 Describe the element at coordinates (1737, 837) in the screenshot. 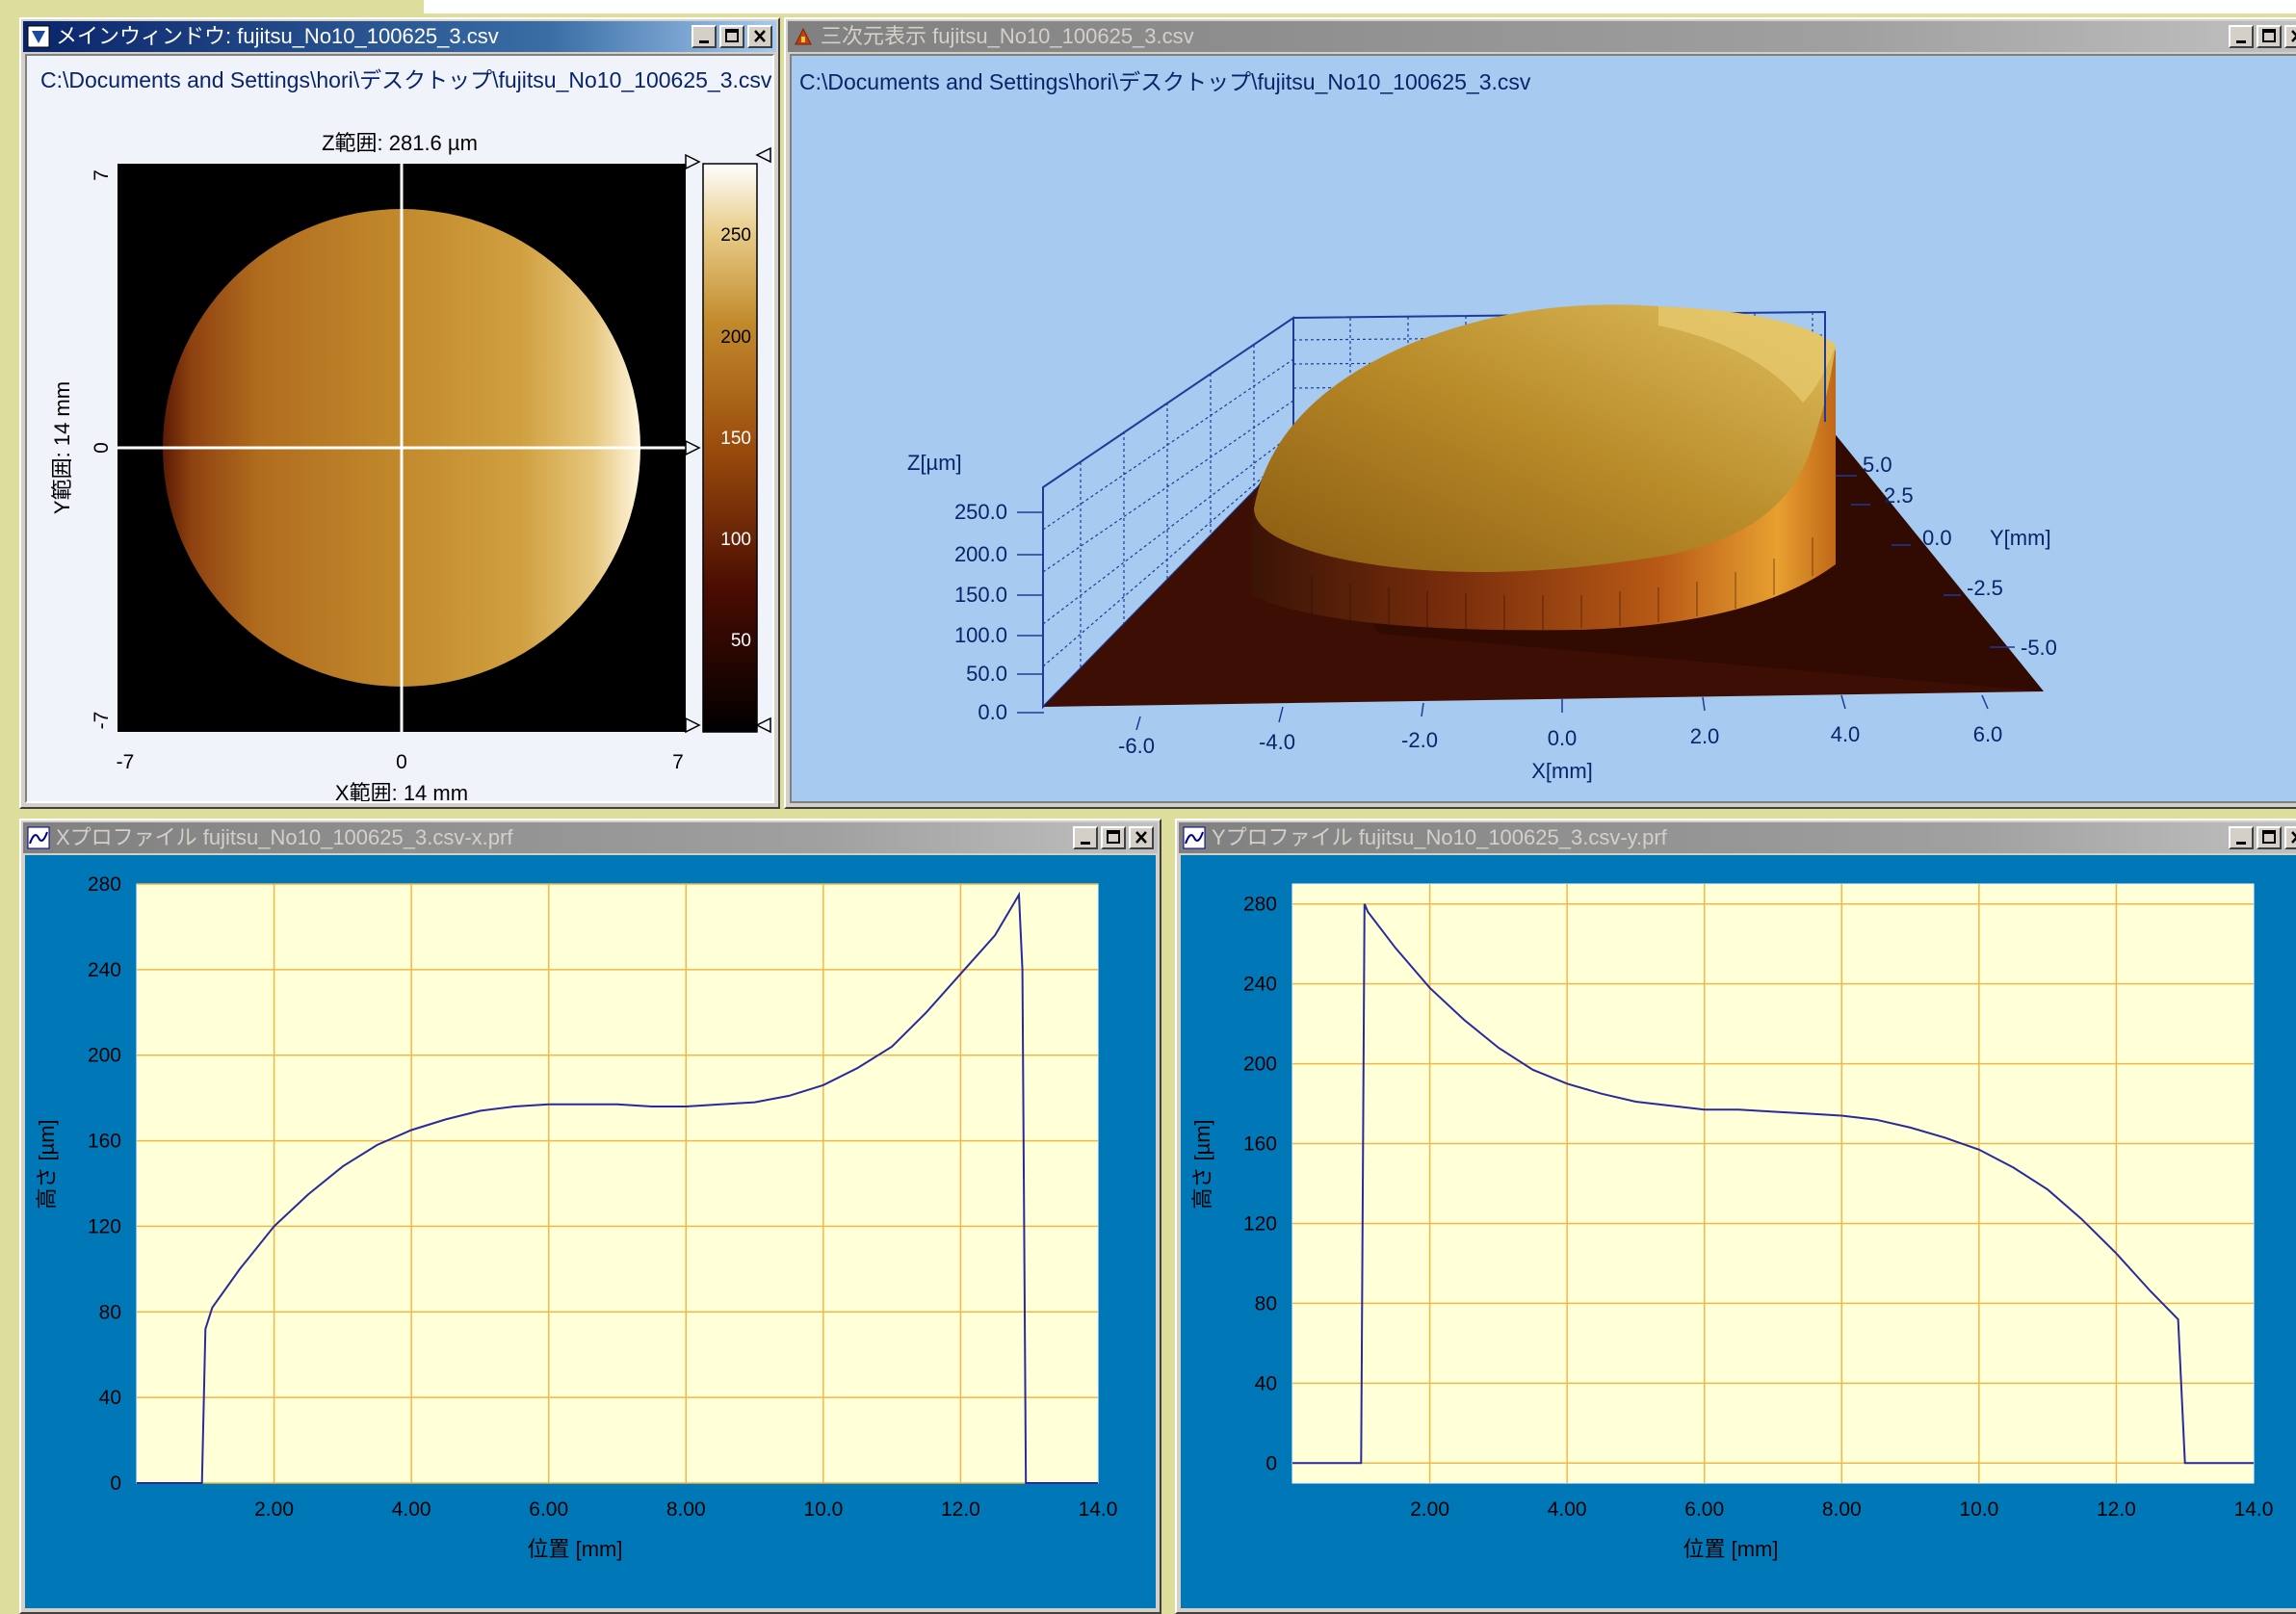

I see `yprofile-titlebar: Yプロファイル fujitsu_No10_100625_3.csv-y.prf` at that location.